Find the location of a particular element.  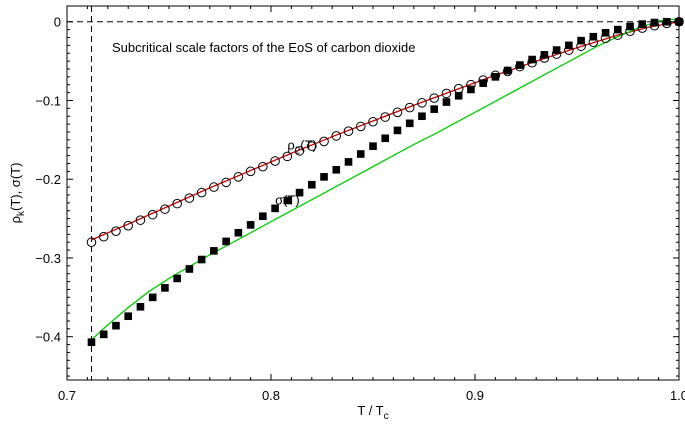

y-tick-label: −0.3 is located at coordinates (48, 258).